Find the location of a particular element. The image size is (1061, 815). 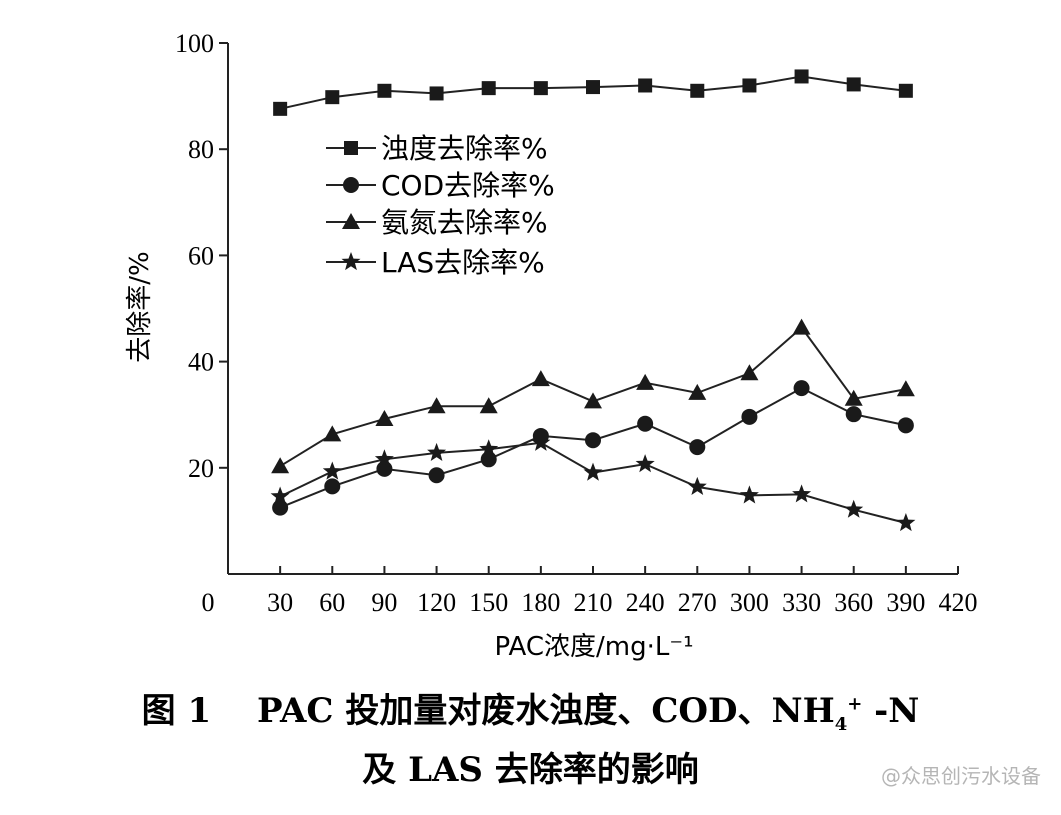

figure-caption-line1: 图 1 PAC 投加量对废水浊度、COD、NH4+ -N is located at coordinates (530, 709).